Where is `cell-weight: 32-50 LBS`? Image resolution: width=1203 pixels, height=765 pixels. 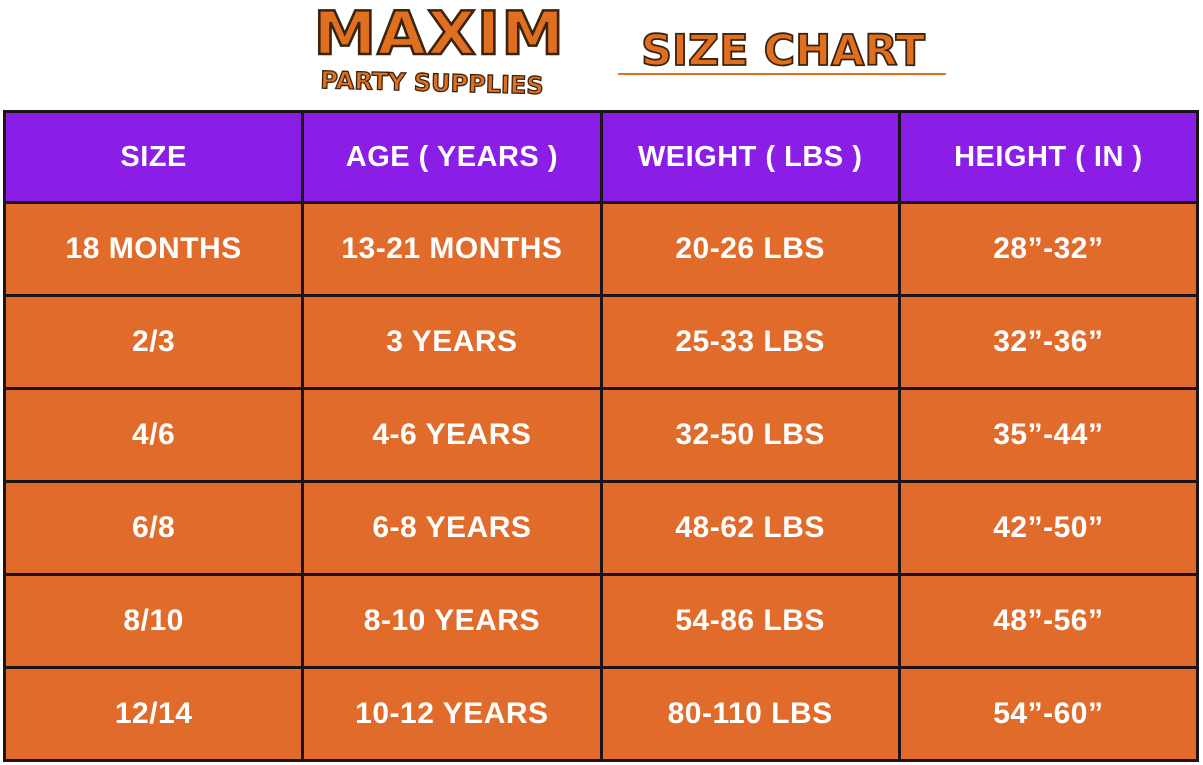 cell-weight: 32-50 LBS is located at coordinates (750, 435).